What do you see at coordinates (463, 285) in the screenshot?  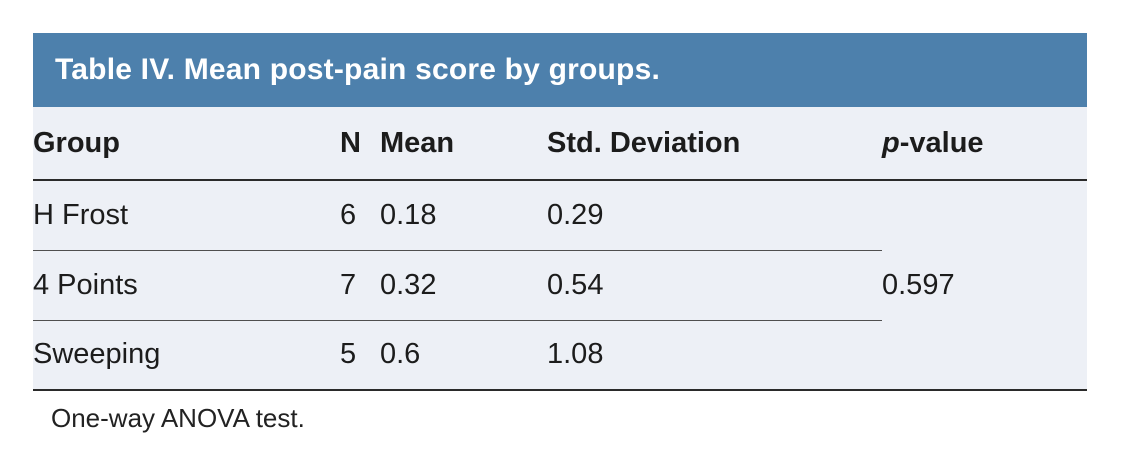 I see `mean-cell: 0.32` at bounding box center [463, 285].